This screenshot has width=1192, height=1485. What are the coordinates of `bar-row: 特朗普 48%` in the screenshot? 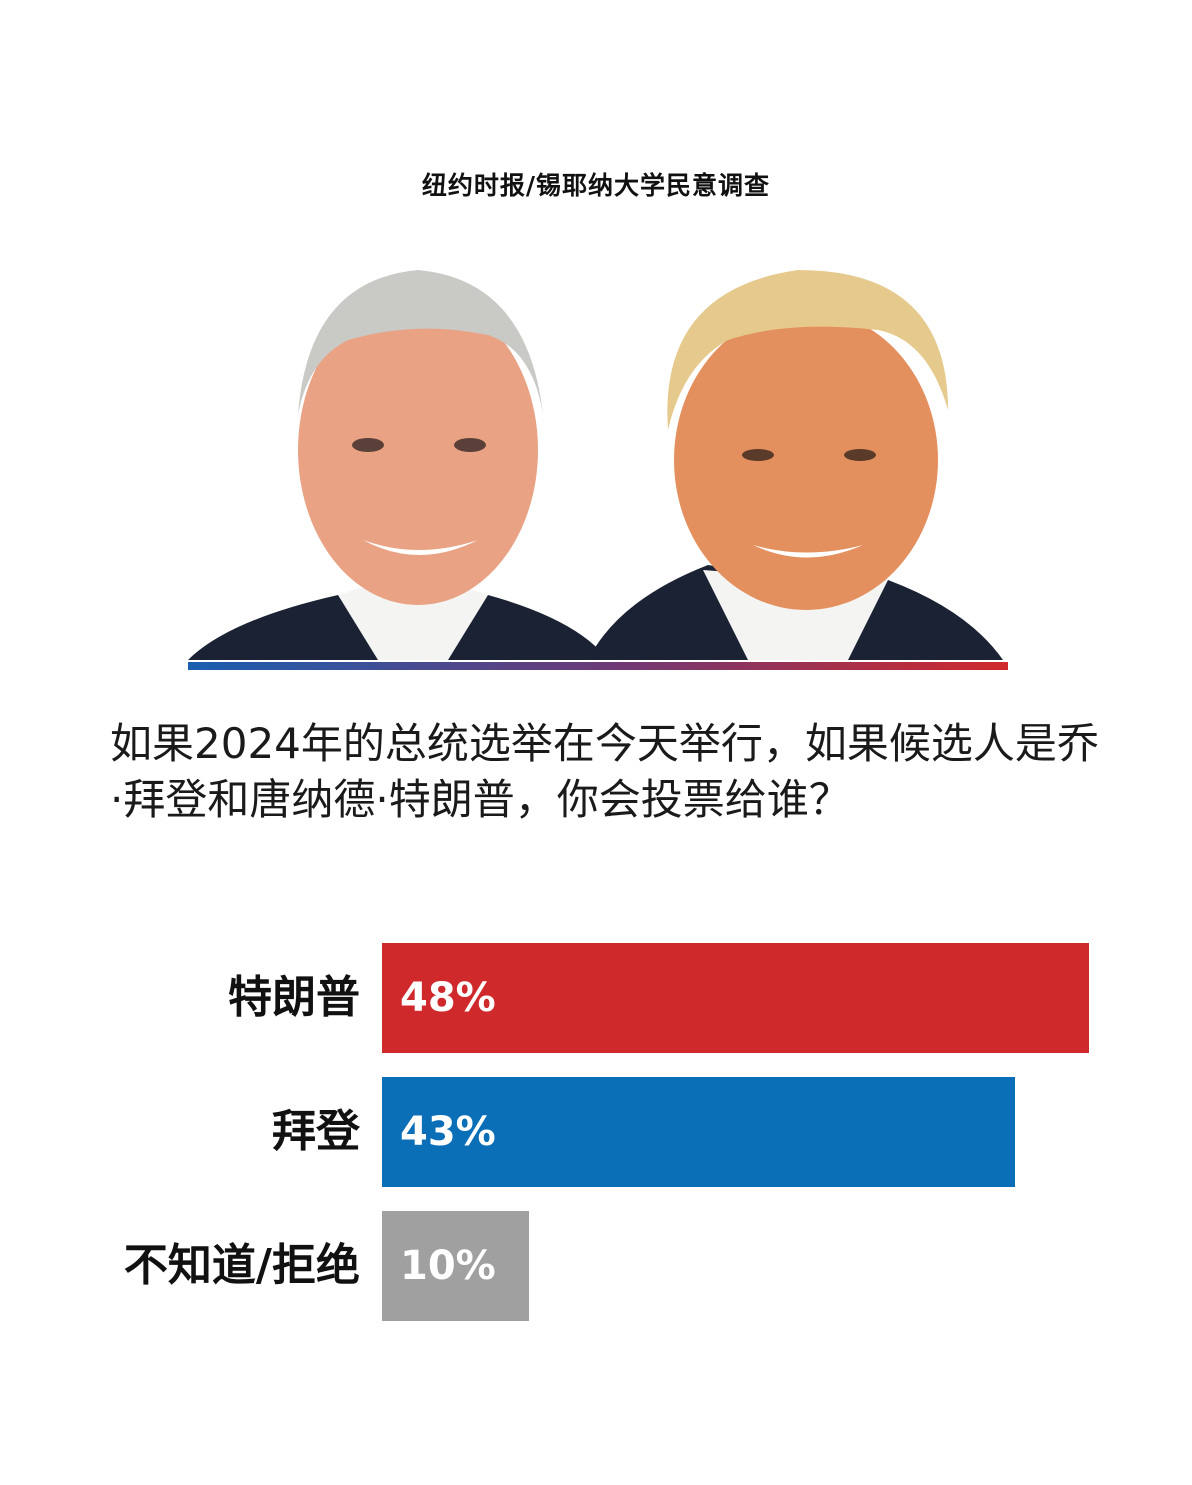 It's located at (596, 998).